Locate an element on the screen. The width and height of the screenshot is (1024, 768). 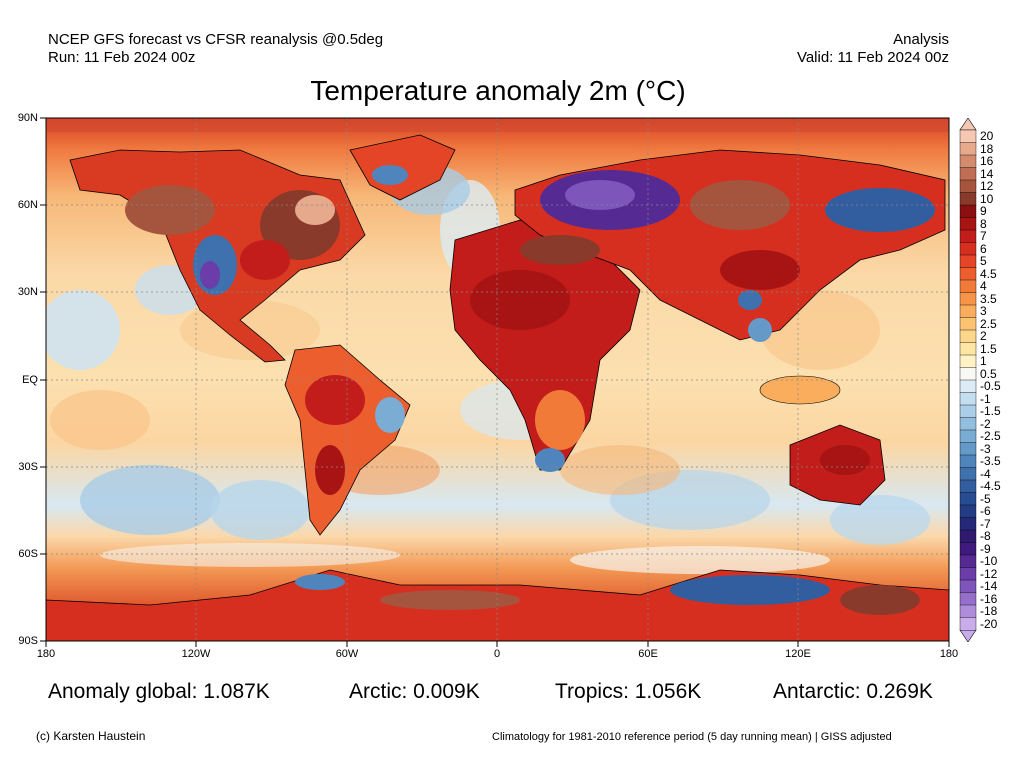
lat-label-90s: 90S is located at coordinates (28, 641).